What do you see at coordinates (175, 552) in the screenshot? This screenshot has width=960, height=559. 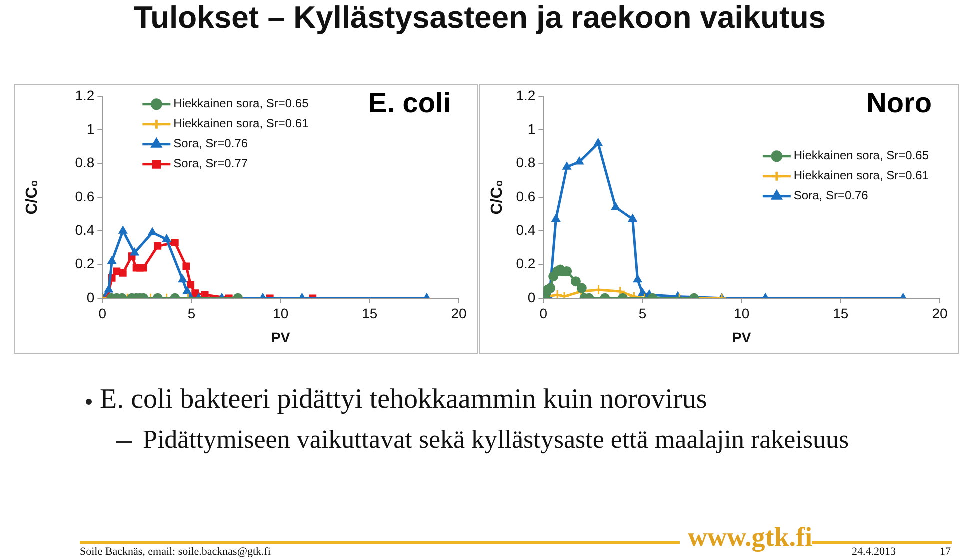 I see `text: Soile Backnäs, email: soile.backnas@gtk.fi` at bounding box center [175, 552].